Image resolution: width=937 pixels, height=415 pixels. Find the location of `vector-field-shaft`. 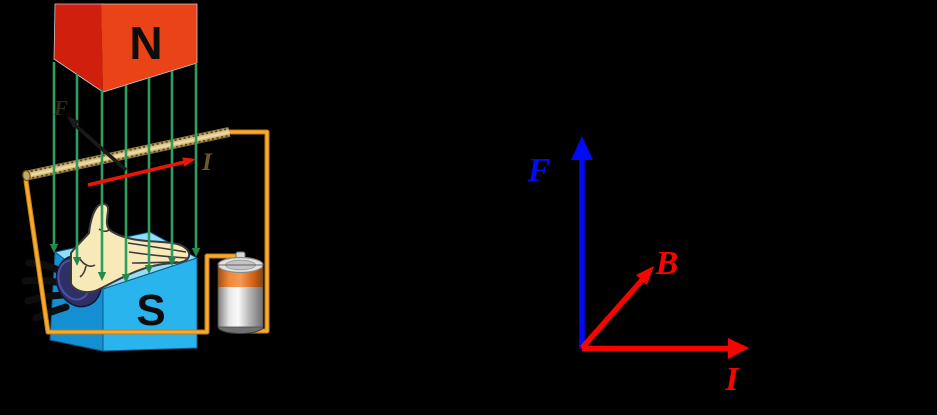

vector-field-shaft is located at coordinates (612, 313).